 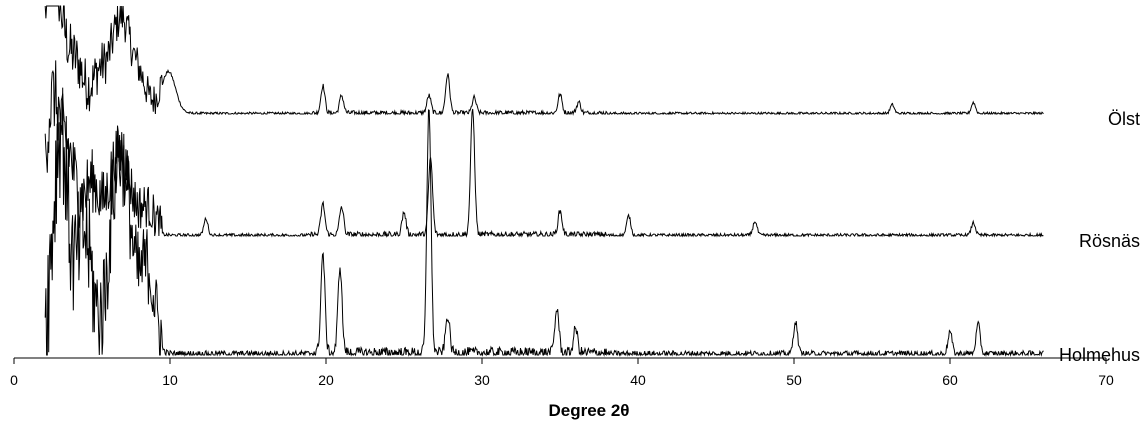 I want to click on series-label: Ölst, so click(x=1124, y=119).